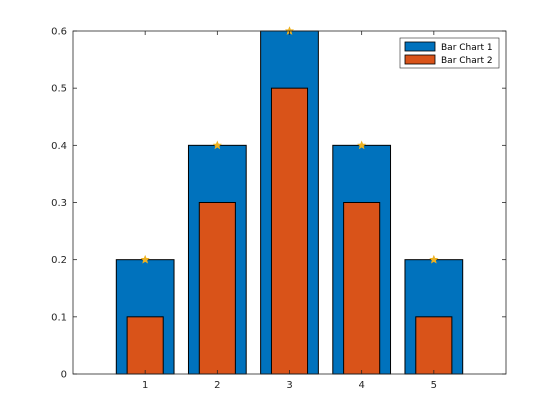 This screenshot has height=420, width=560. I want to click on x-tick-label: 4, so click(361, 385).